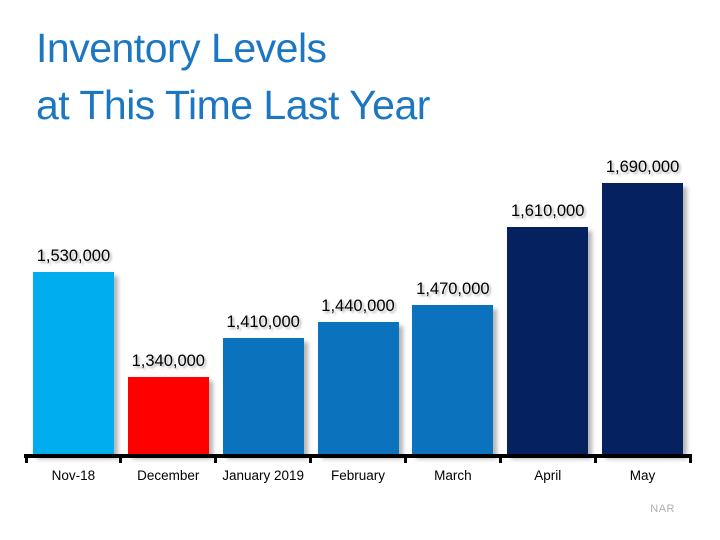  Describe the element at coordinates (358, 456) in the screenshot. I see `x-axis-line` at that location.